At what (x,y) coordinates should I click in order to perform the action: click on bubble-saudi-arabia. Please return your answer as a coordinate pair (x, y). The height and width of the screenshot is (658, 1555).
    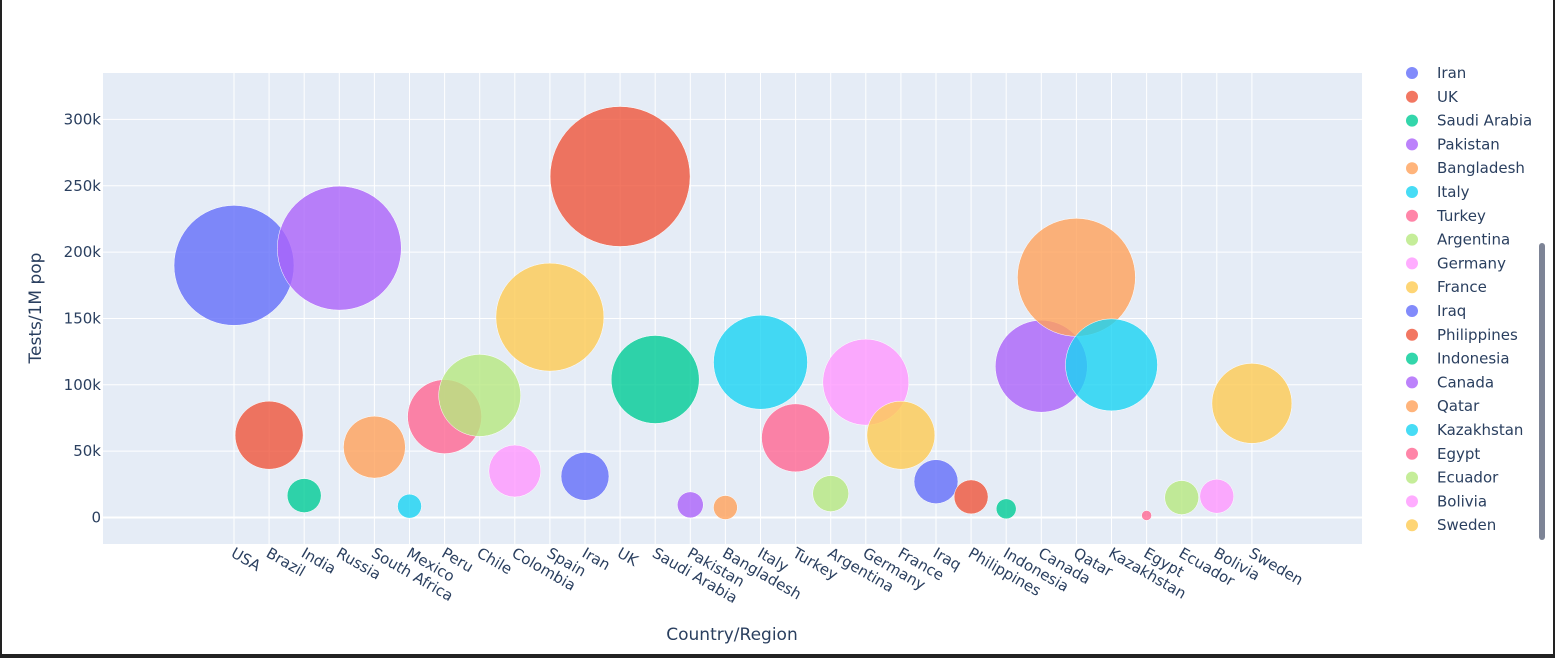
    Looking at the image, I should click on (655, 379).